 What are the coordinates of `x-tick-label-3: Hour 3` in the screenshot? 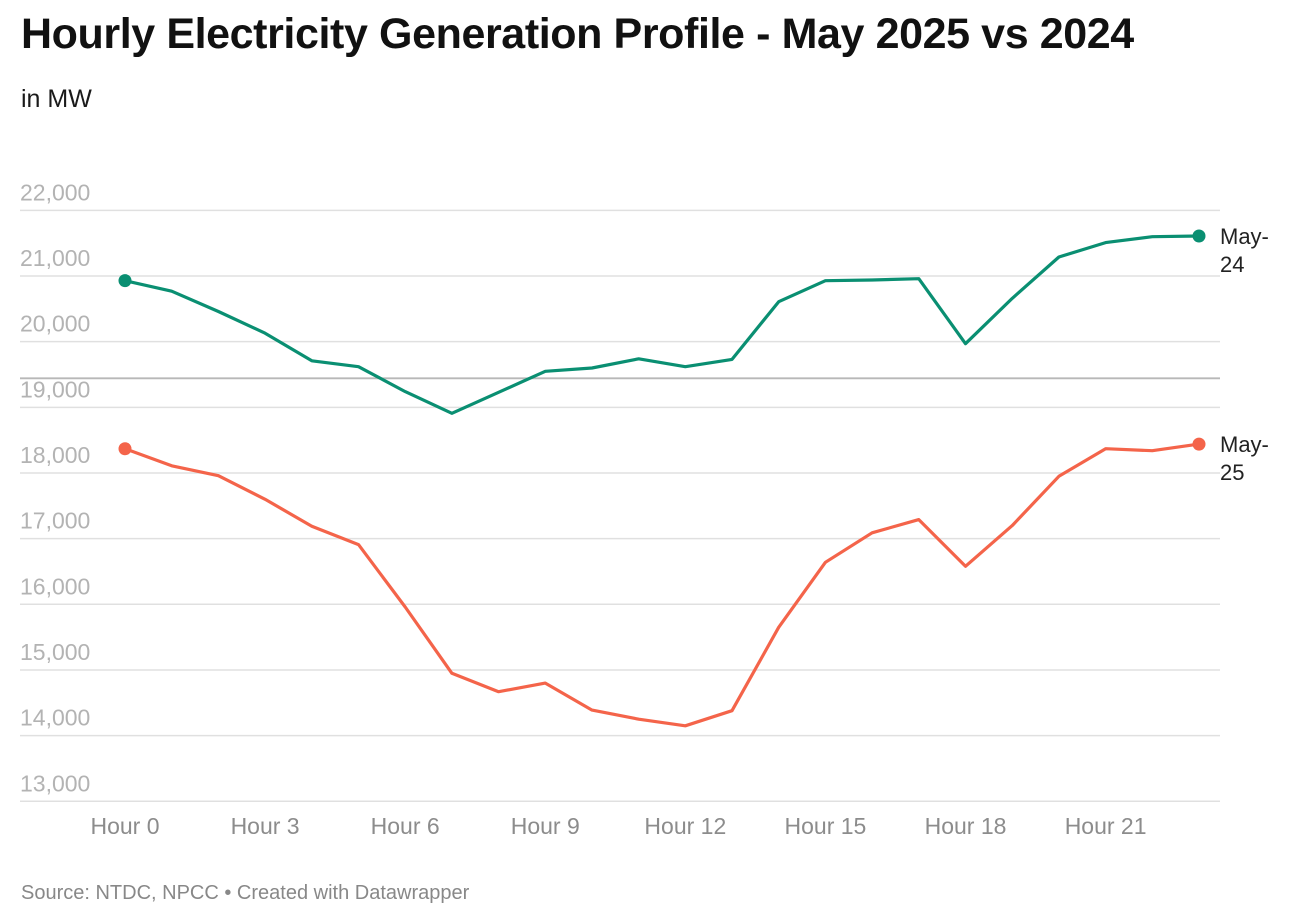 It's located at (265, 826).